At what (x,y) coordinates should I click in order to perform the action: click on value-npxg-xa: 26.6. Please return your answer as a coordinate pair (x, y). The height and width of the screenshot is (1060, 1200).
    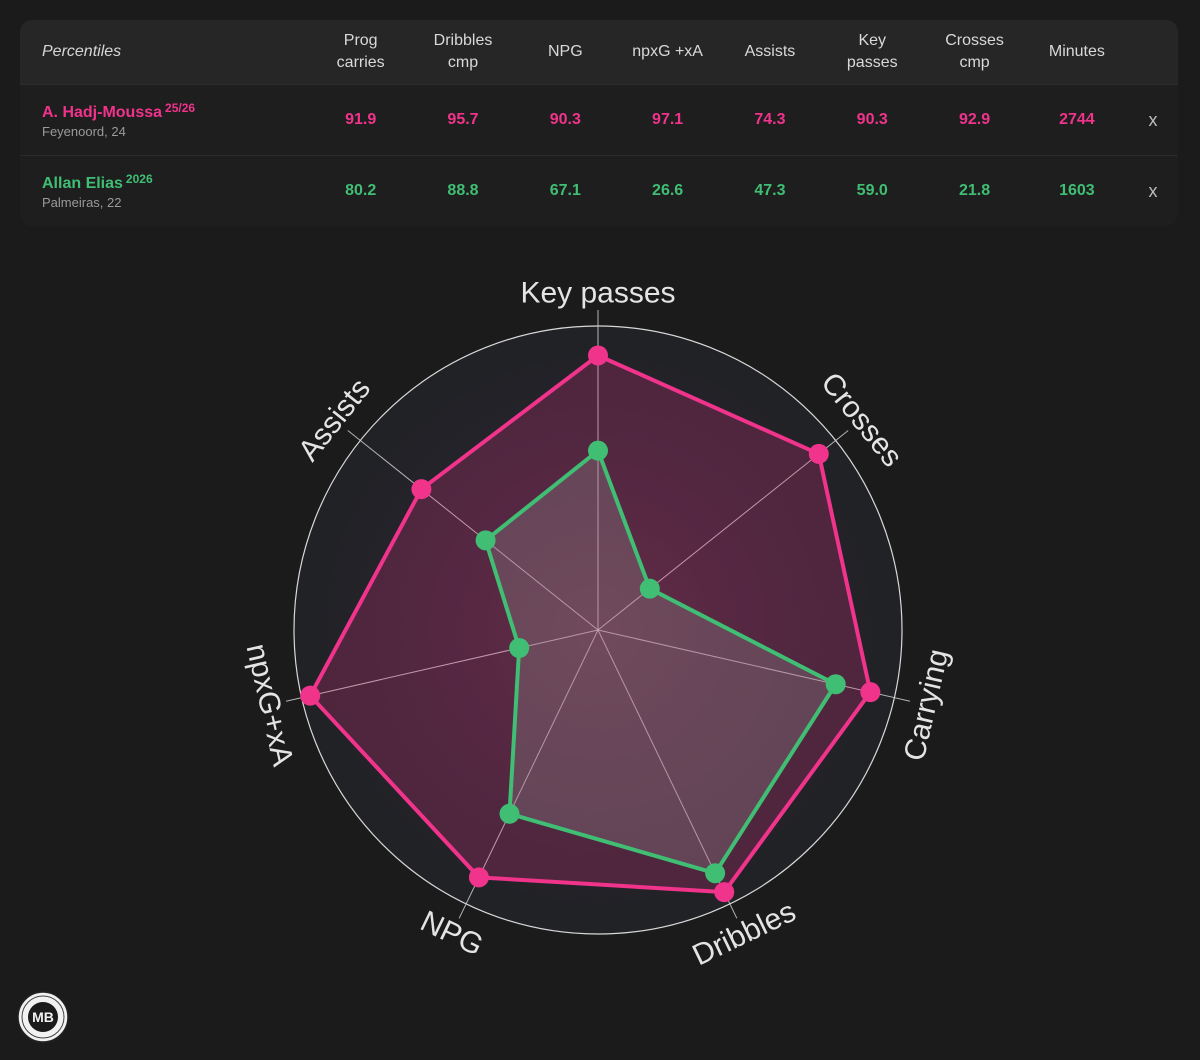
    Looking at the image, I should click on (668, 190).